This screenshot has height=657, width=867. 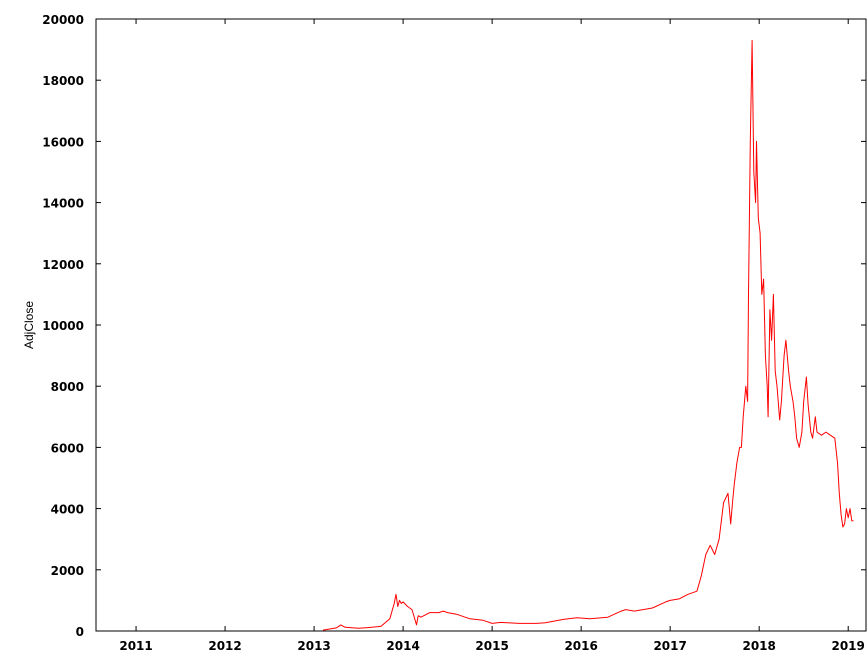 I want to click on y-tick-label: 14000, so click(x=63, y=204).